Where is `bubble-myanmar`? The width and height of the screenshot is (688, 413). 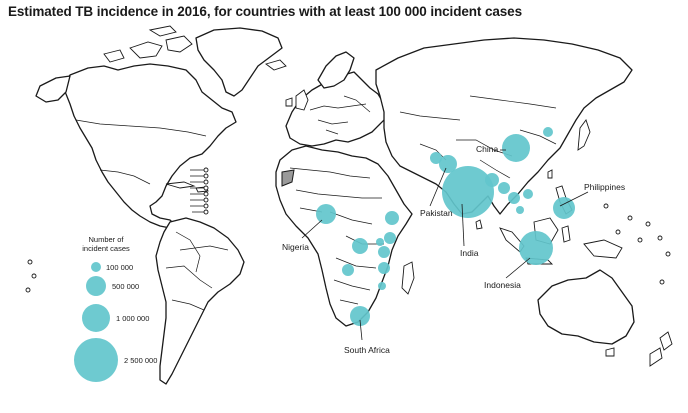 bubble-myanmar is located at coordinates (504, 188).